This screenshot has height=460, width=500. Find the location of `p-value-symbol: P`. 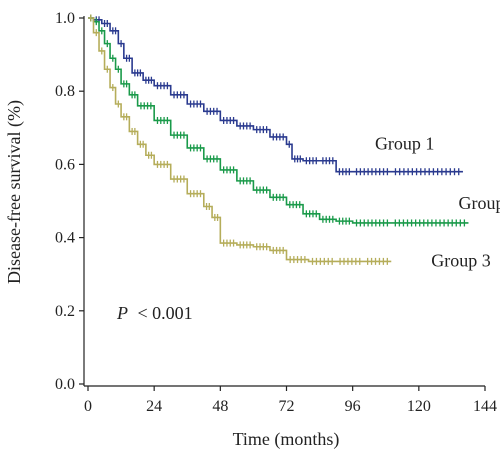

p-value-symbol: P is located at coordinates (122, 313).